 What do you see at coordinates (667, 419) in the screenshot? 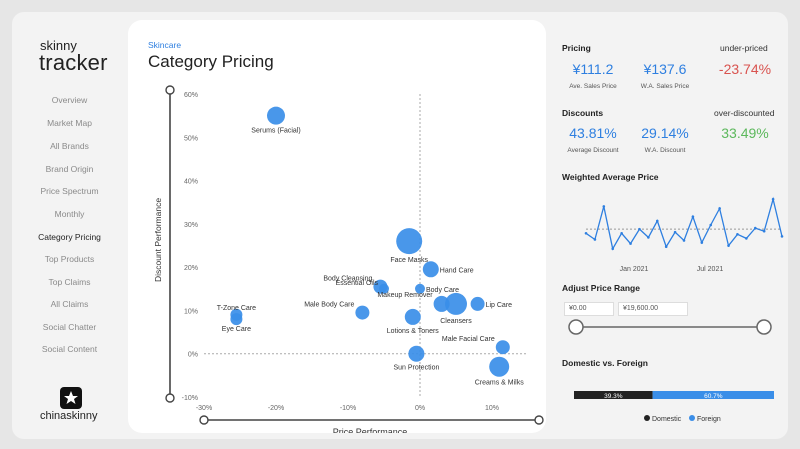
I see `legend-domestic-label: Domestic` at bounding box center [667, 419].